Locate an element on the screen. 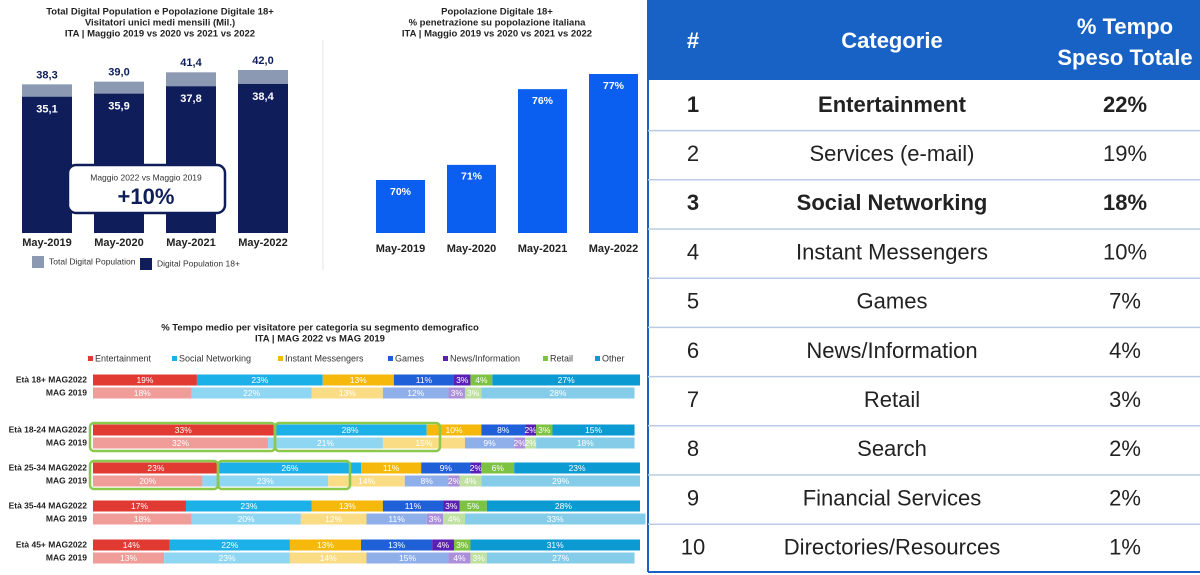 The width and height of the screenshot is (1200, 575). row-label: Età 25-34 MAG2022 is located at coordinates (48, 467).